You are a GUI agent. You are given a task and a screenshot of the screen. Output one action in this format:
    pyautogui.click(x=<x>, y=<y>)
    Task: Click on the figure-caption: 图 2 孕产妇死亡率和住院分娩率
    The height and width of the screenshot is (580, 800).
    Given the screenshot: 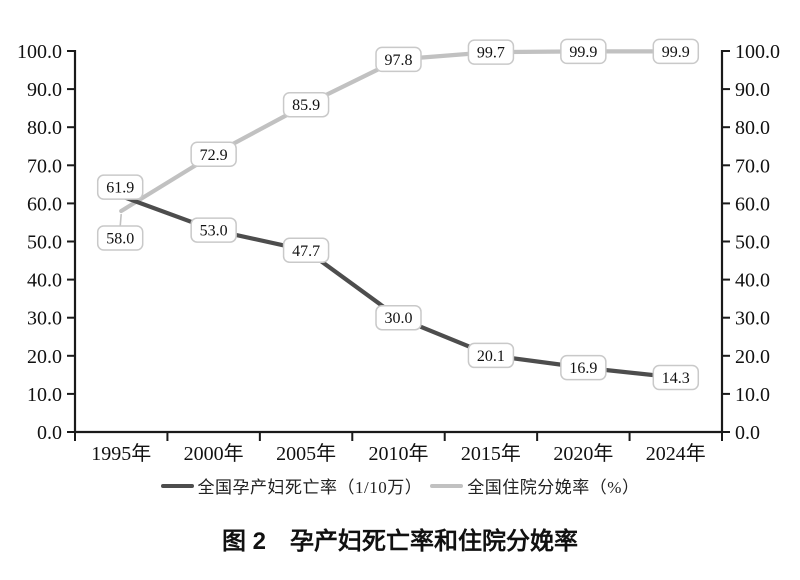 What is the action you would take?
    pyautogui.click(x=399, y=541)
    